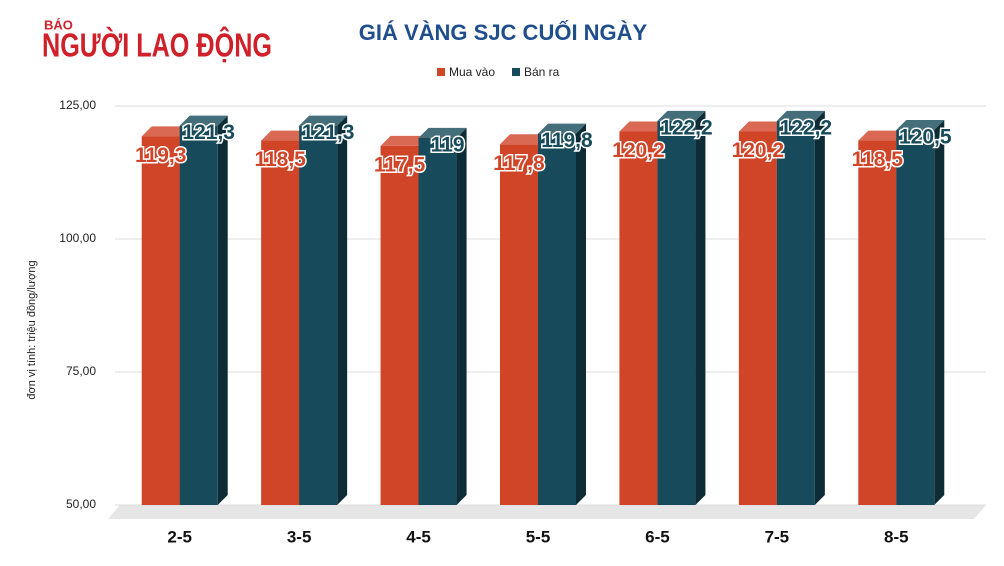 This screenshot has width=1004, height=566. What do you see at coordinates (472, 72) in the screenshot?
I see `legend-label: Mua vào` at bounding box center [472, 72].